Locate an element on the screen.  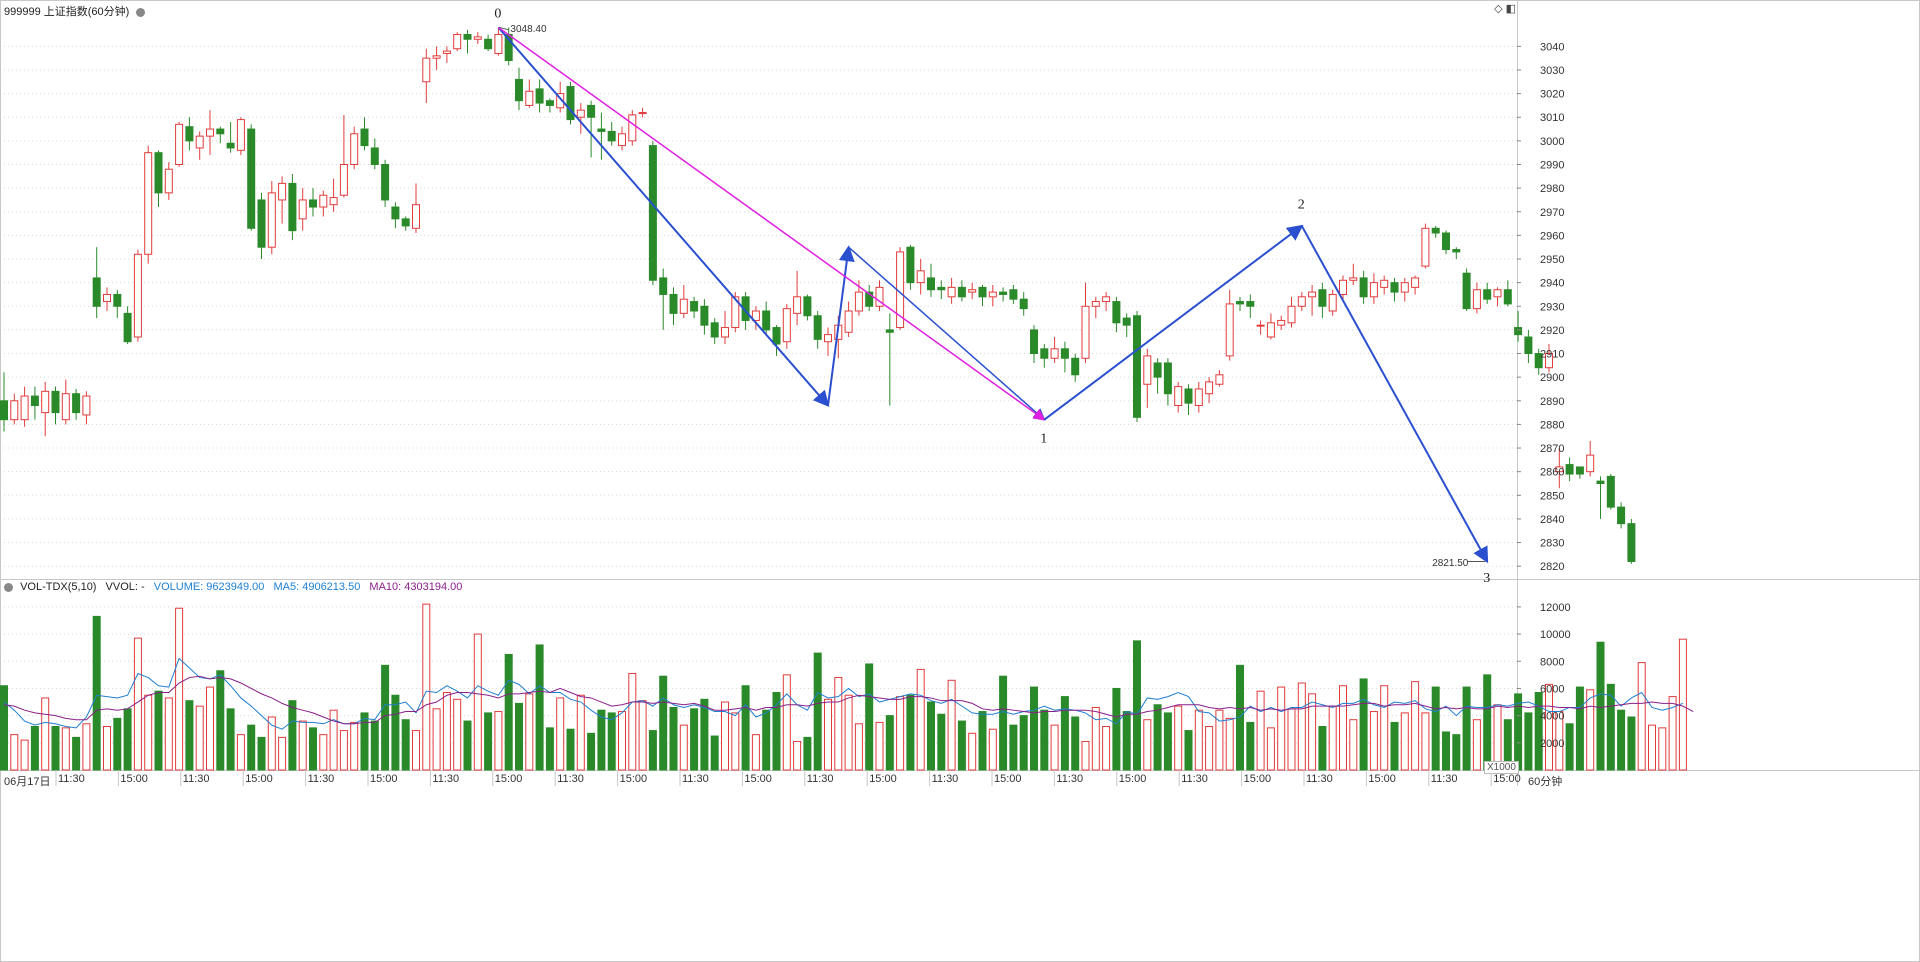
indicator-menu-icon is located at coordinates (8, 587).